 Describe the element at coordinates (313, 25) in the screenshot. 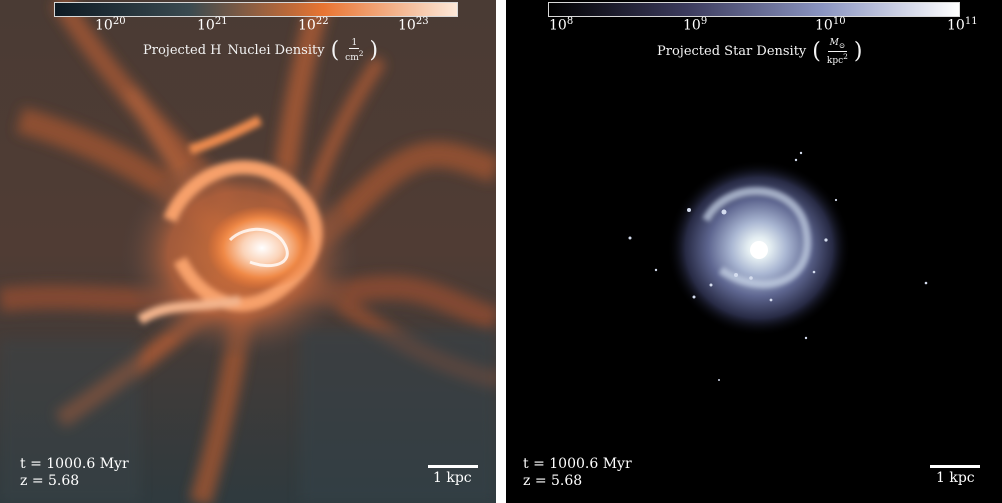

I see `gas-colorbar-tick: 1022` at that location.